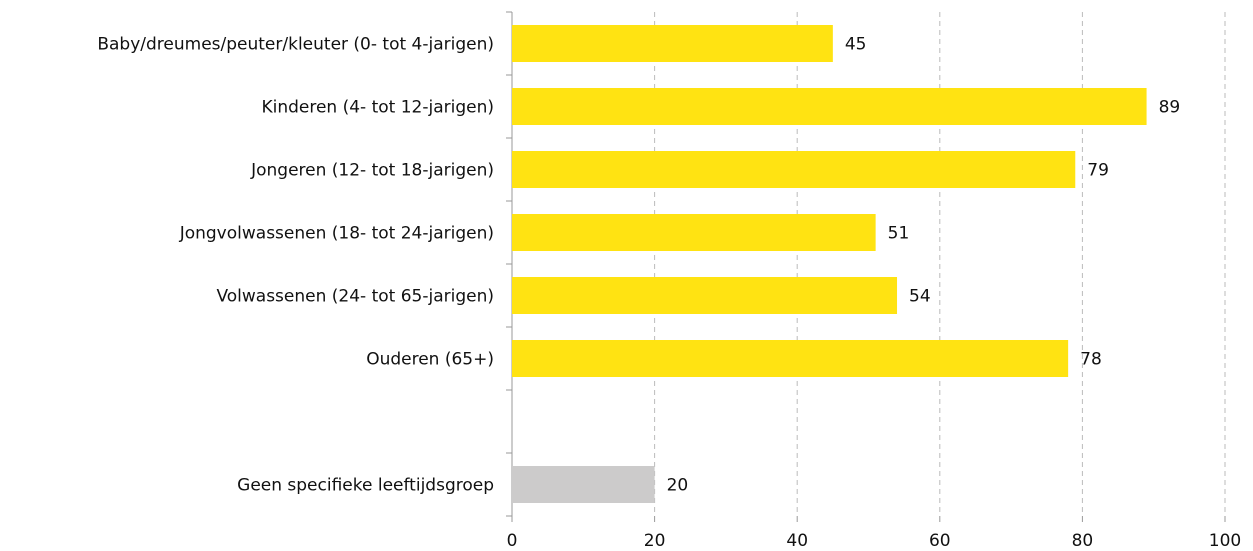 The image size is (1253, 551). I want to click on x-tick-label: 60, so click(940, 541).